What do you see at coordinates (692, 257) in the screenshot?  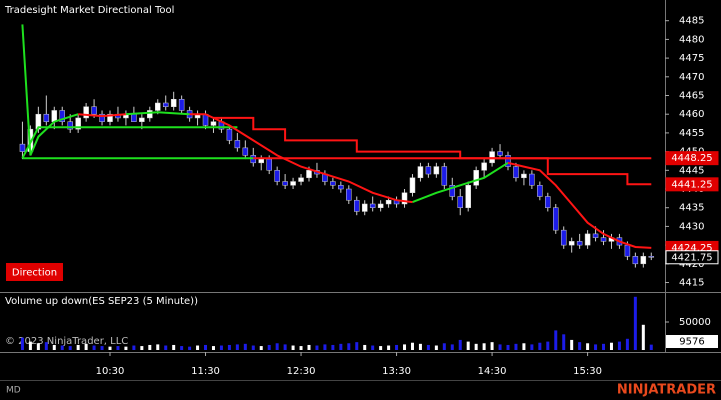 I see `last-price-marker-box` at bounding box center [692, 257].